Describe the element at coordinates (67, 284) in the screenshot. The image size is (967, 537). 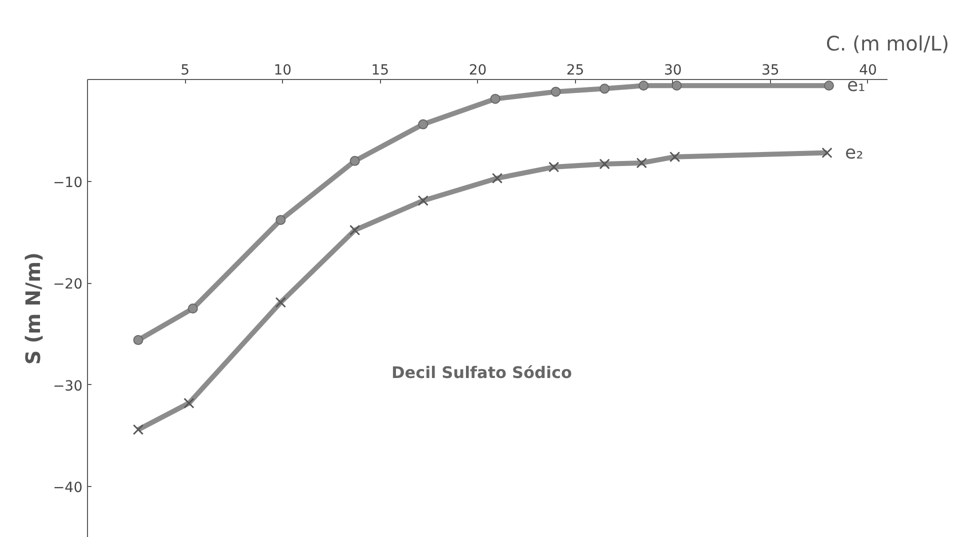
I see `y-tick-label: −20` at that location.